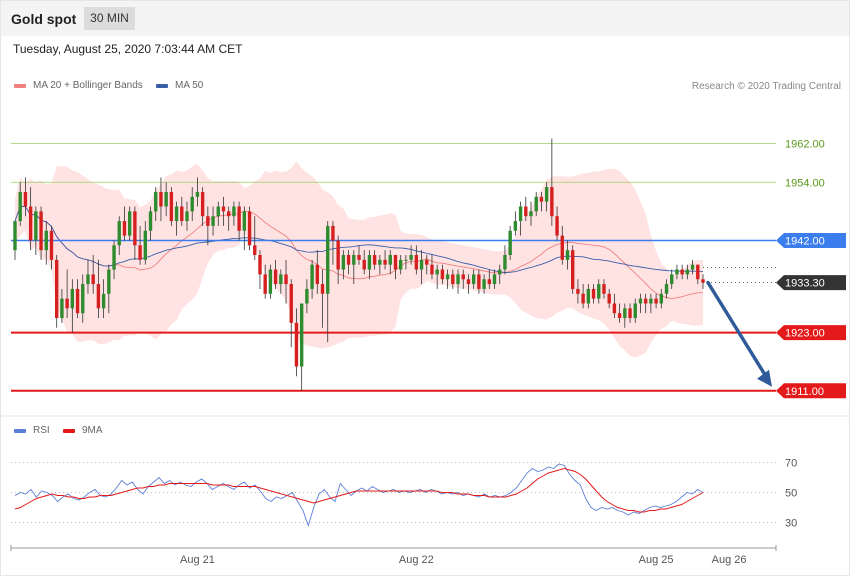 The image size is (850, 576). I want to click on rsi-level-label: 50, so click(791, 494).